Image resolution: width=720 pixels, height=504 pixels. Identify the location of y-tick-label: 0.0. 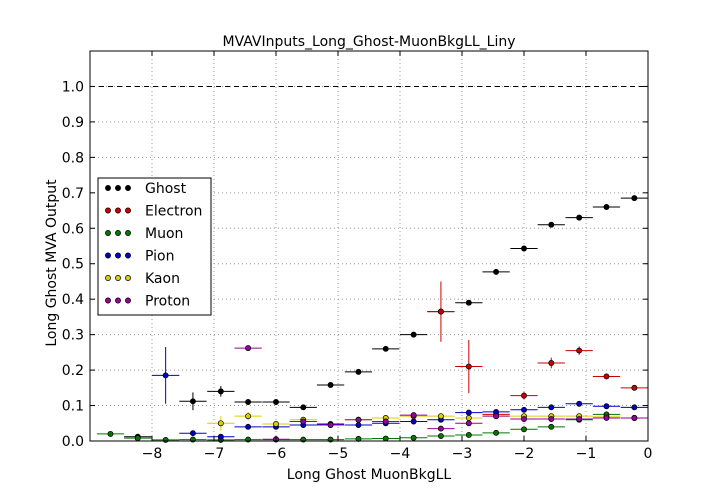
(73, 442).